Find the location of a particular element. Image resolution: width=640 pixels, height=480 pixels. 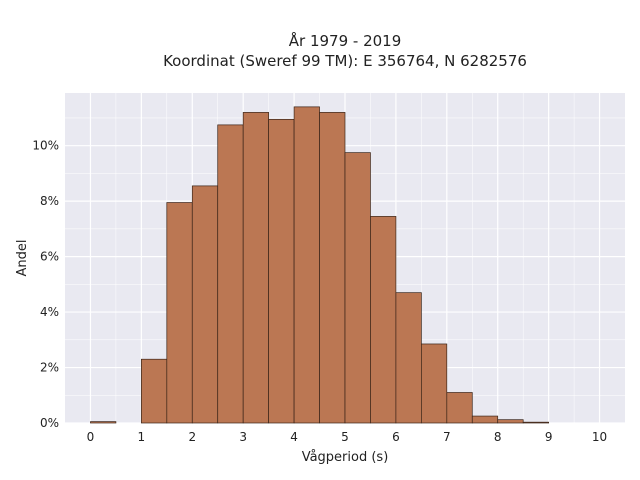

x-tick-label: 3 is located at coordinates (243, 437).